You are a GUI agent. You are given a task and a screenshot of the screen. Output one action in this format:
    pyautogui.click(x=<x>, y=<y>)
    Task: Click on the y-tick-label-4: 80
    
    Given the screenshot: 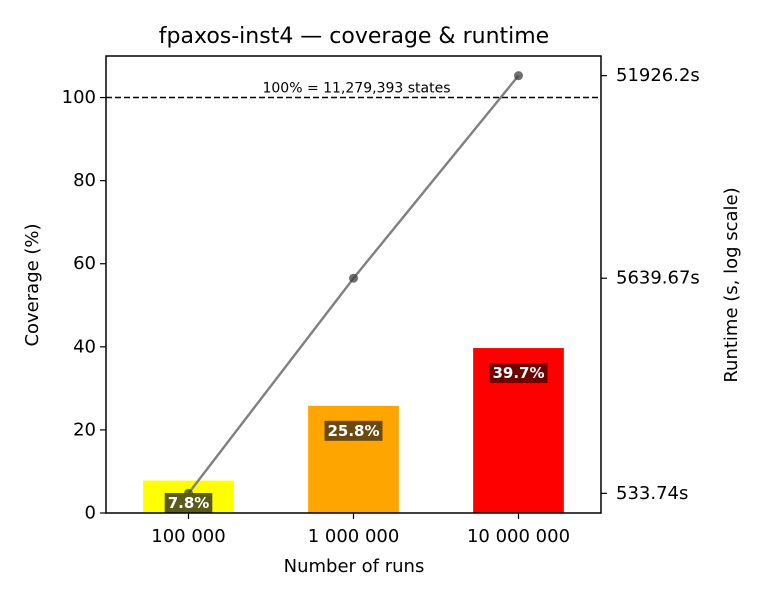 What is the action you would take?
    pyautogui.click(x=84, y=180)
    